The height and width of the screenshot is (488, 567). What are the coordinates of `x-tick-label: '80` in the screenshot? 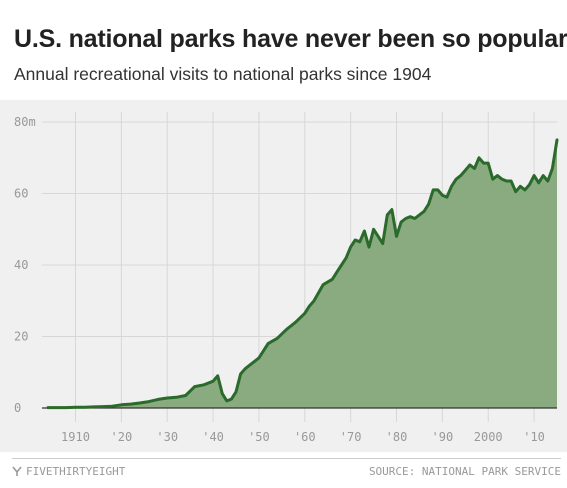 It's located at (397, 437).